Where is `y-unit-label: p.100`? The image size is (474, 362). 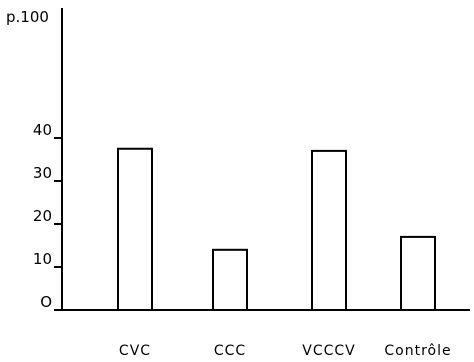 y-unit-label: p.100 is located at coordinates (27, 17).